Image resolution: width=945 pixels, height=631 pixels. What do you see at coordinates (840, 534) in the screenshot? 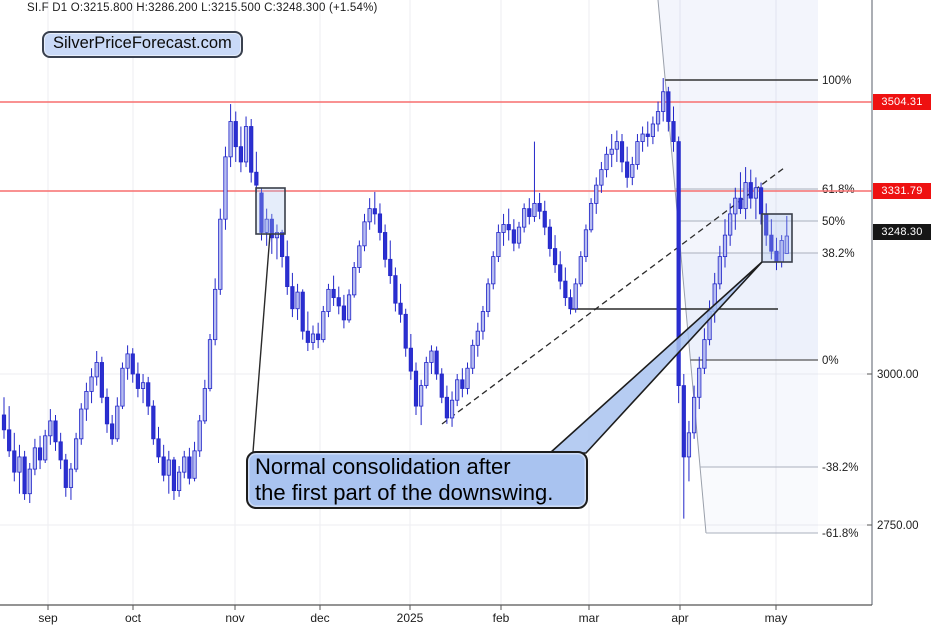
I see `fib-level-label: -61.8%` at bounding box center [840, 534].